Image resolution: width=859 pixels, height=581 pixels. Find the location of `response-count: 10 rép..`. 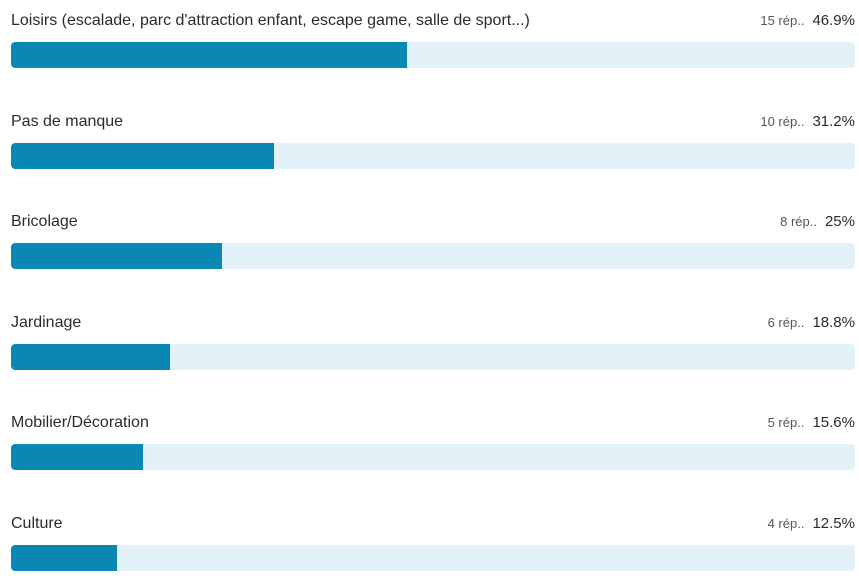

response-count: 10 rép.. is located at coordinates (782, 121).